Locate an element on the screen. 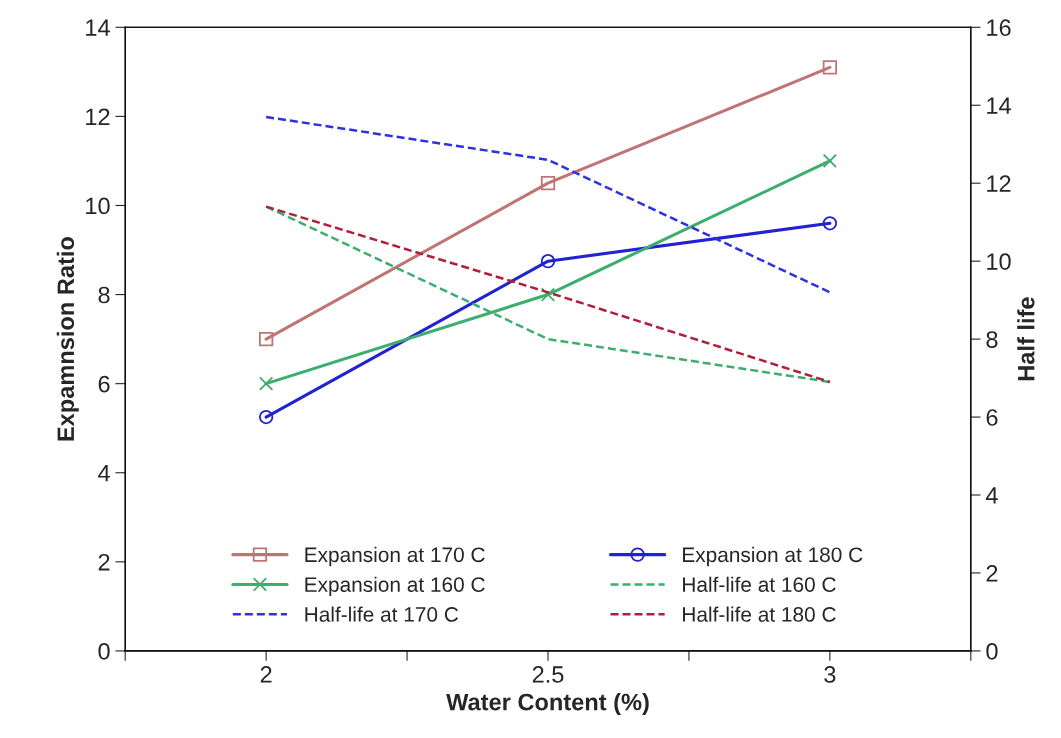  y2-tick-label: 0 is located at coordinates (992, 651).